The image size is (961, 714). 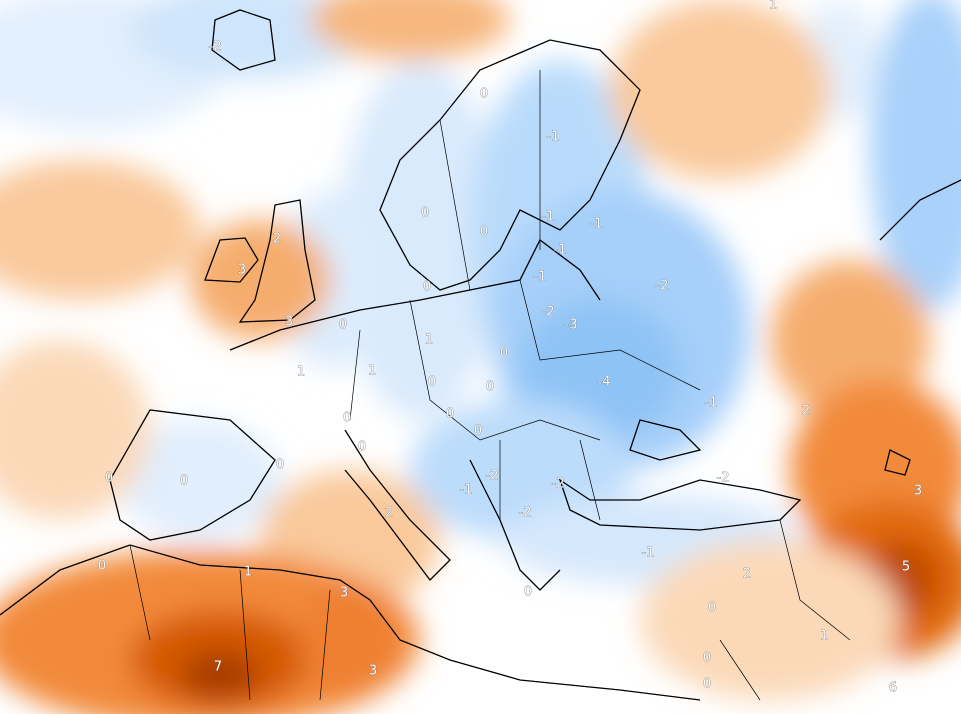 What do you see at coordinates (571, 325) in the screenshot?
I see `contour-label: -3` at bounding box center [571, 325].